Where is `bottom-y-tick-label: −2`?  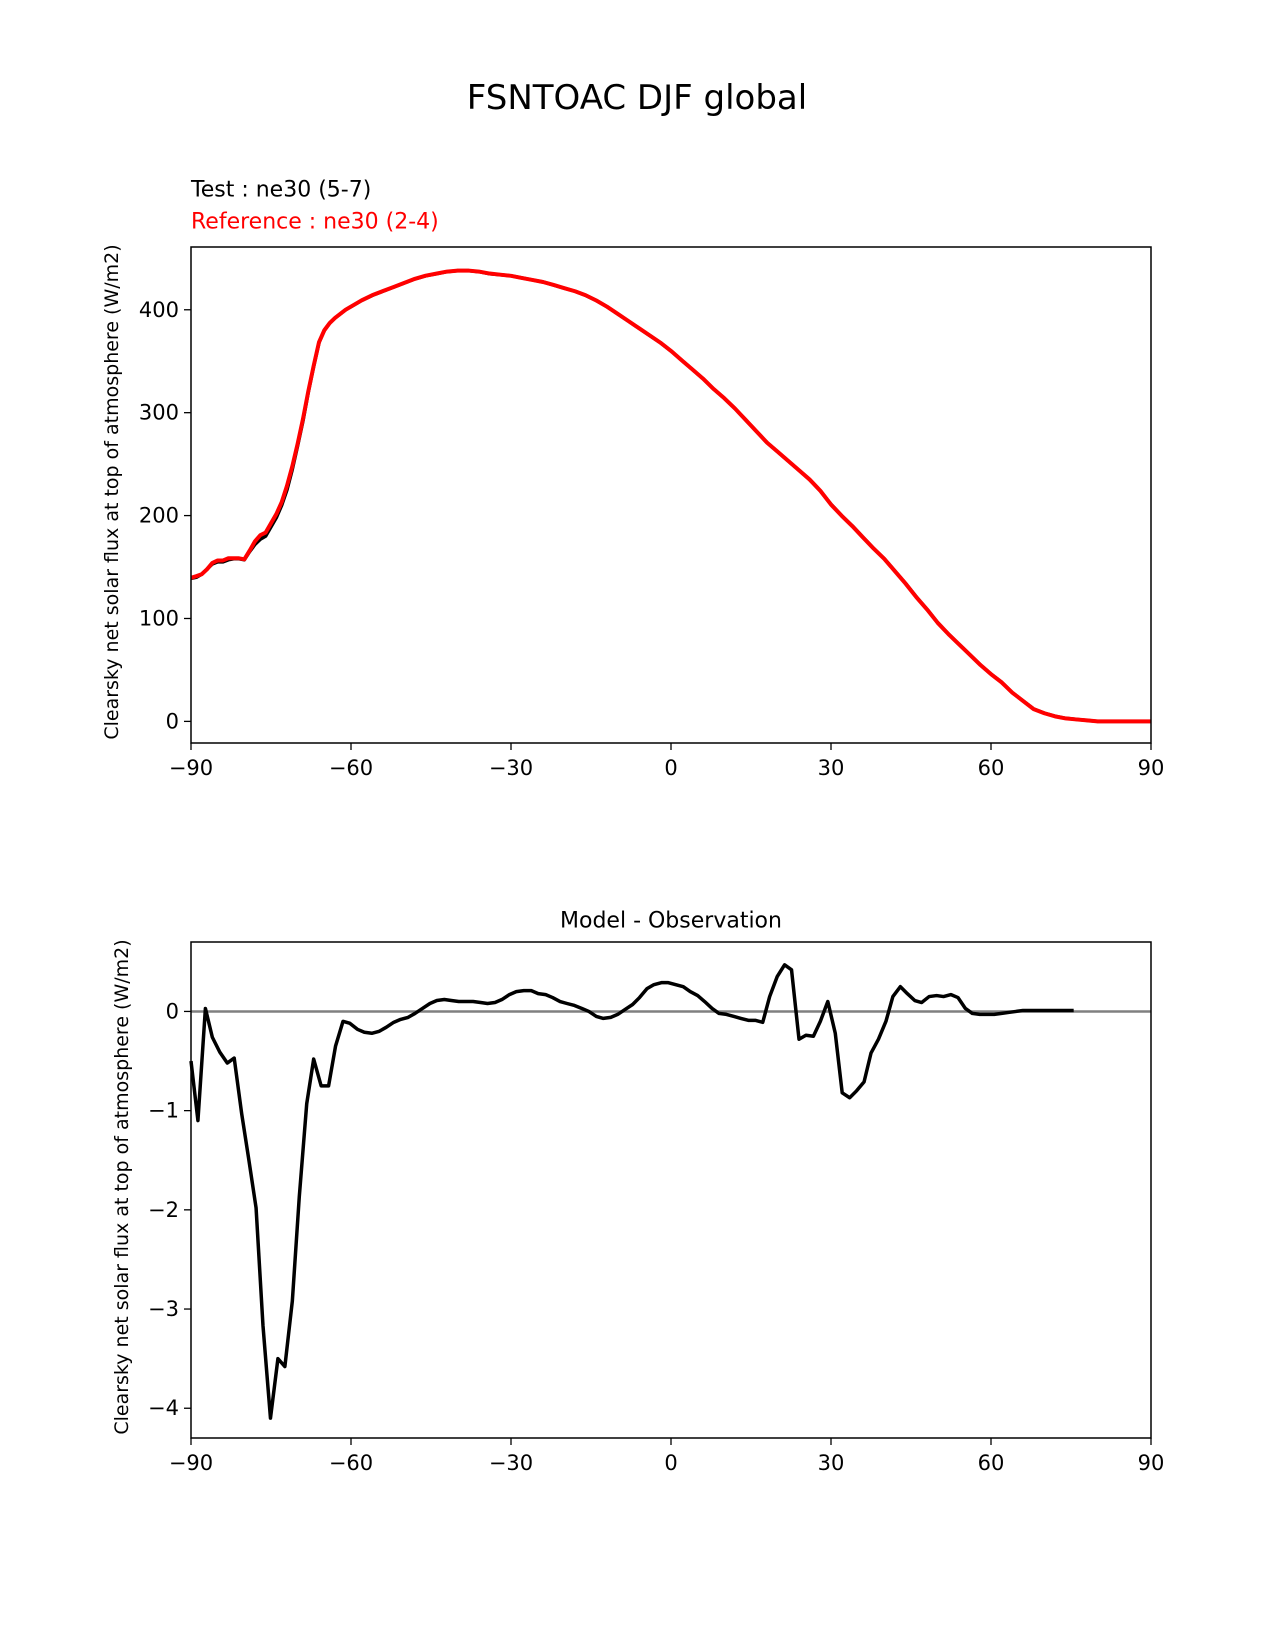 bottom-y-tick-label: −2 is located at coordinates (163, 1210).